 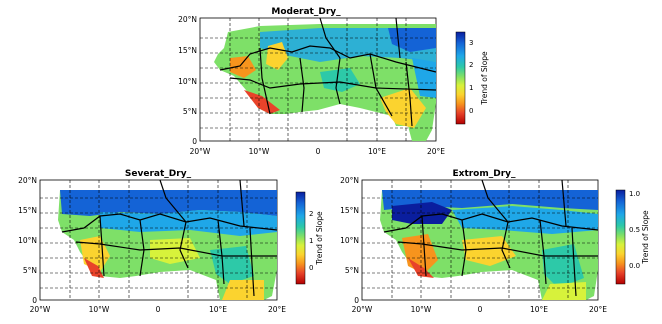 I want to click on svg-text: 1.0, so click(x=634, y=194).